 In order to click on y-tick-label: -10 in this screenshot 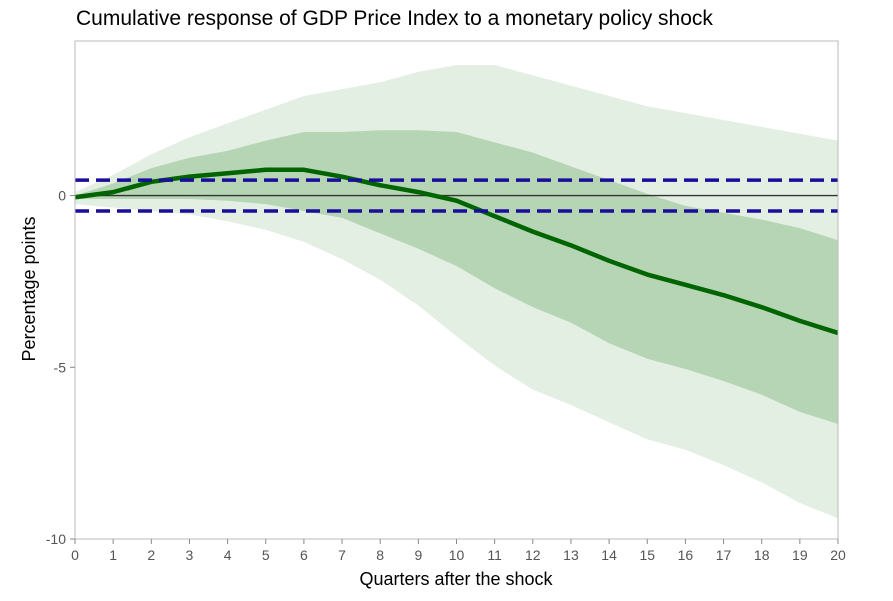, I will do `click(56, 539)`.